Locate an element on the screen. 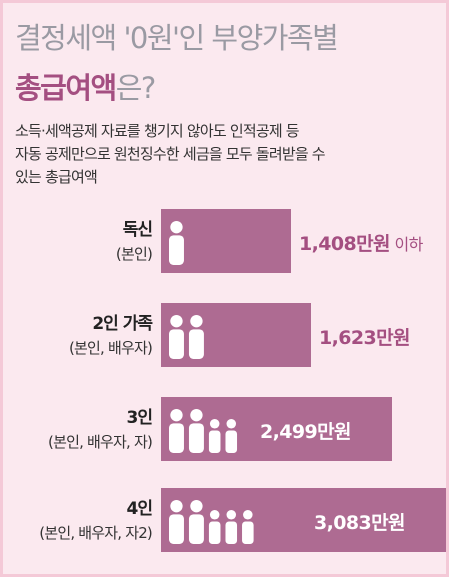  category-label: 독신 is located at coordinates (137, 230).